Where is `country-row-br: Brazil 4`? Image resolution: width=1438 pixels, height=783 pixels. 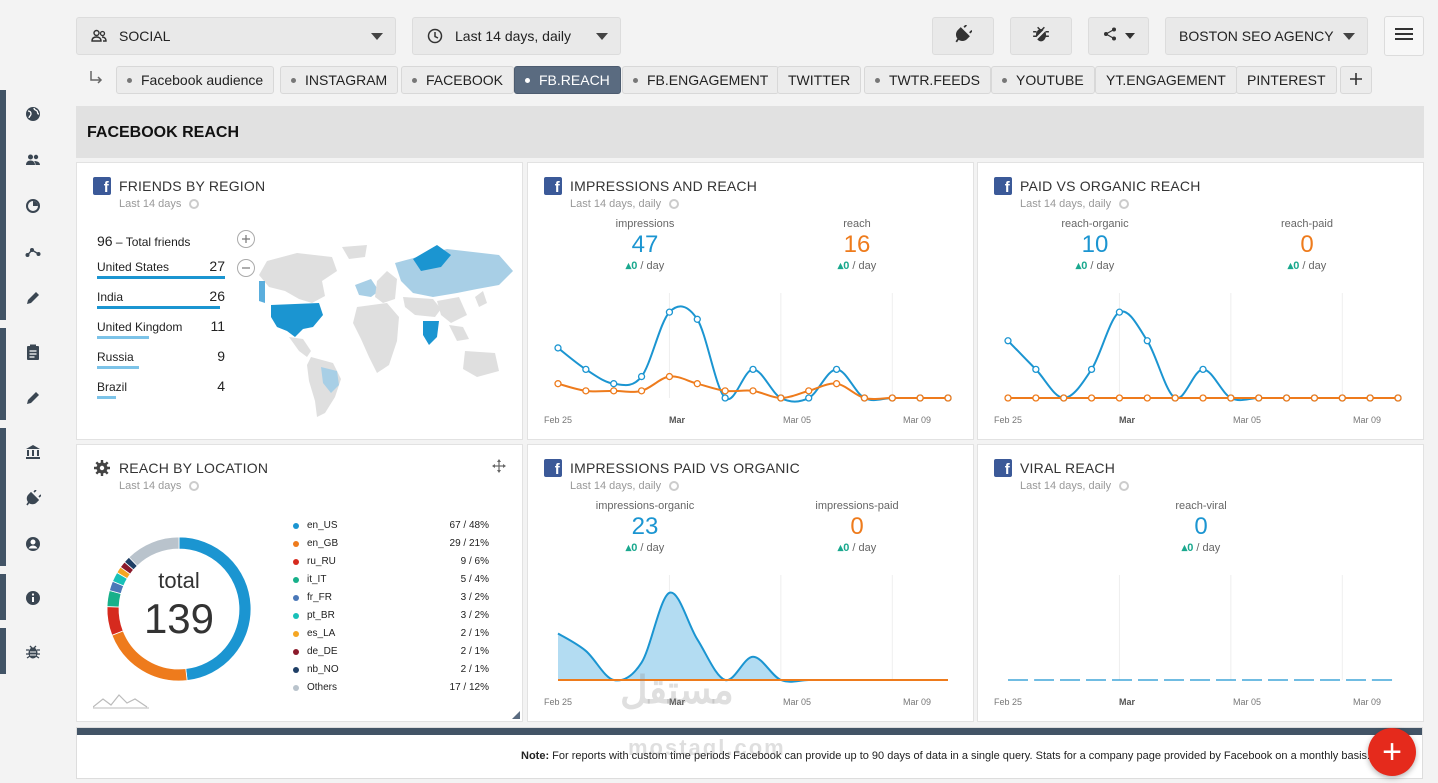 country-row-br: Brazil 4 is located at coordinates (161, 388).